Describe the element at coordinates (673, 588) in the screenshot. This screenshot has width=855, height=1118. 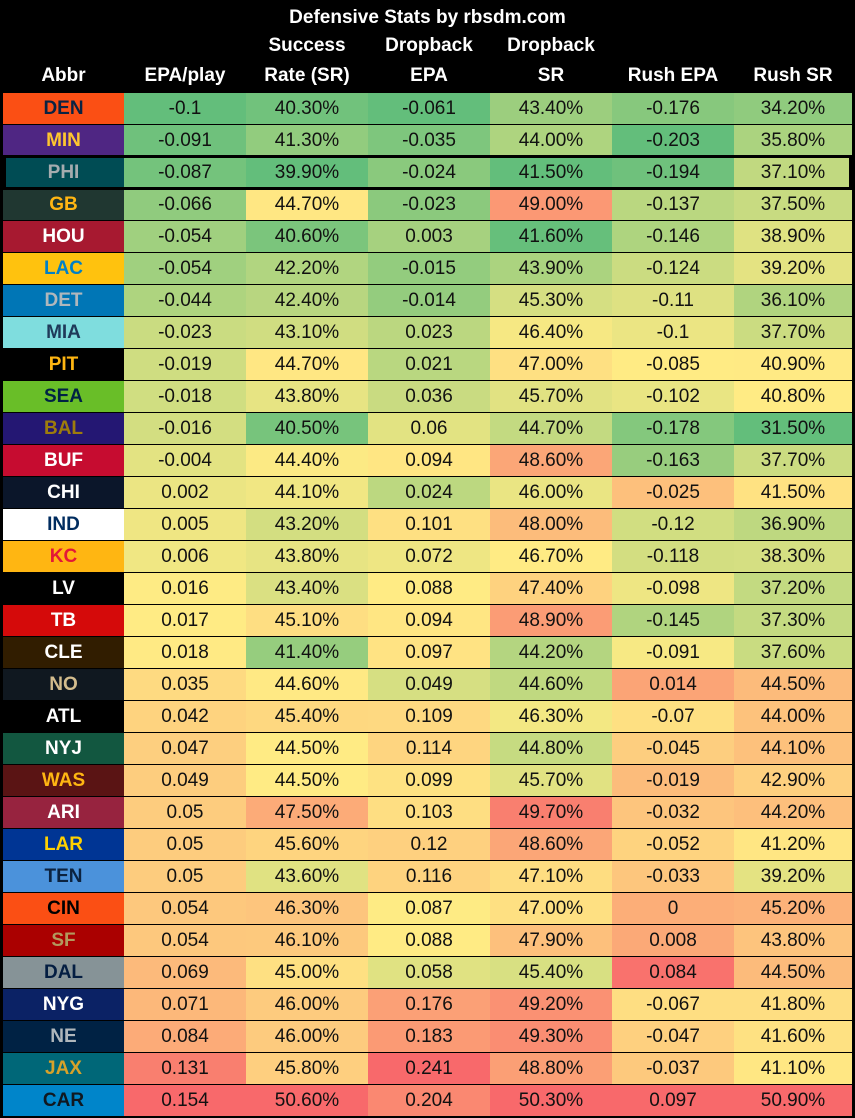
I see `value-cell-rush-epa: -0.098` at that location.